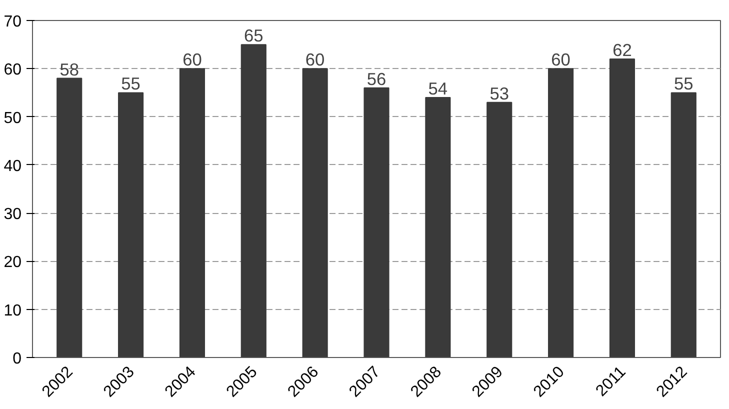  What do you see at coordinates (13, 22) in the screenshot?
I see `y-tick-label: 70` at bounding box center [13, 22].